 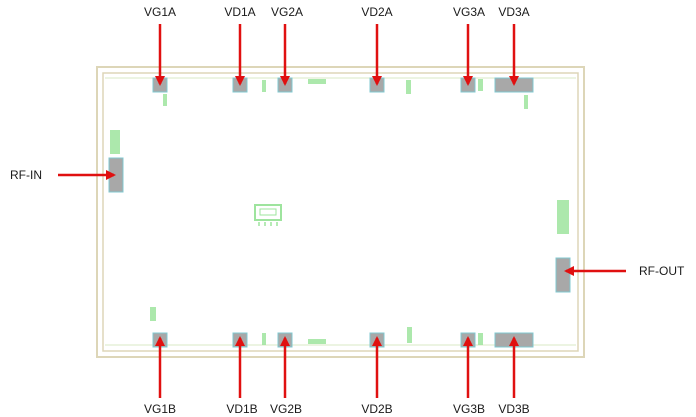 What do you see at coordinates (241, 409) in the screenshot?
I see `label-vd1b: VD1B` at bounding box center [241, 409].